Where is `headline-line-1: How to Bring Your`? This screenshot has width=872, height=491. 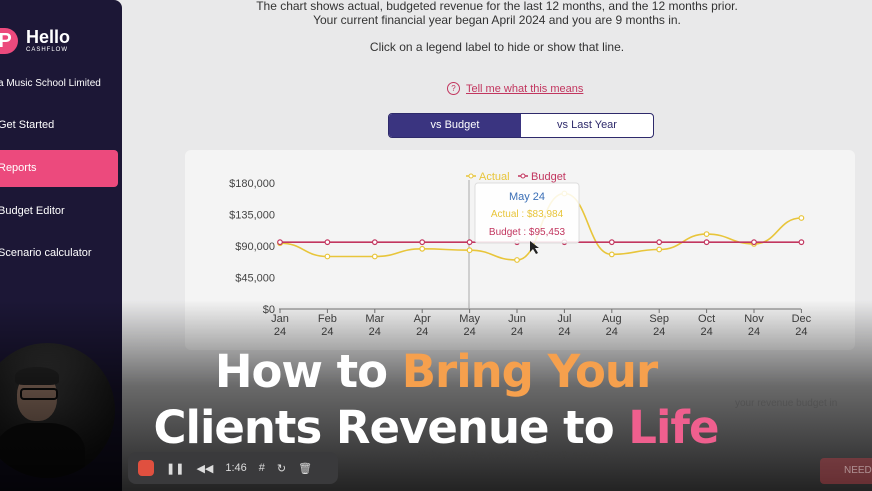
headline-line-1: How to Bring Your is located at coordinates (436, 372).